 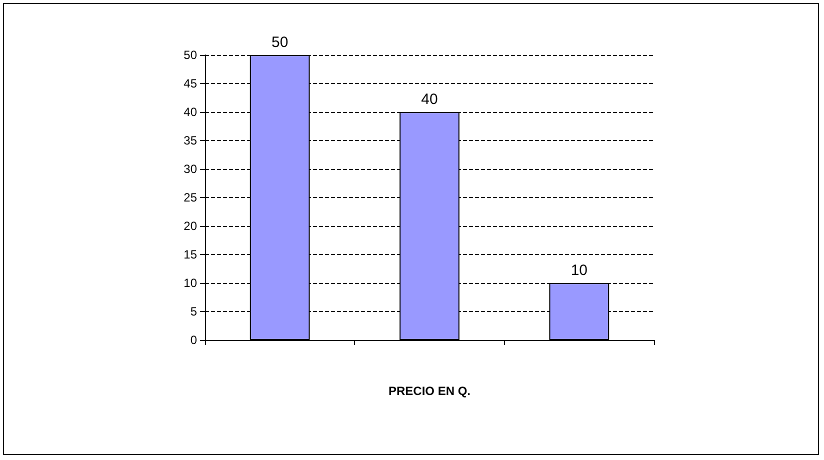 What do you see at coordinates (191, 169) in the screenshot?
I see `y-tick-label: 30` at bounding box center [191, 169].